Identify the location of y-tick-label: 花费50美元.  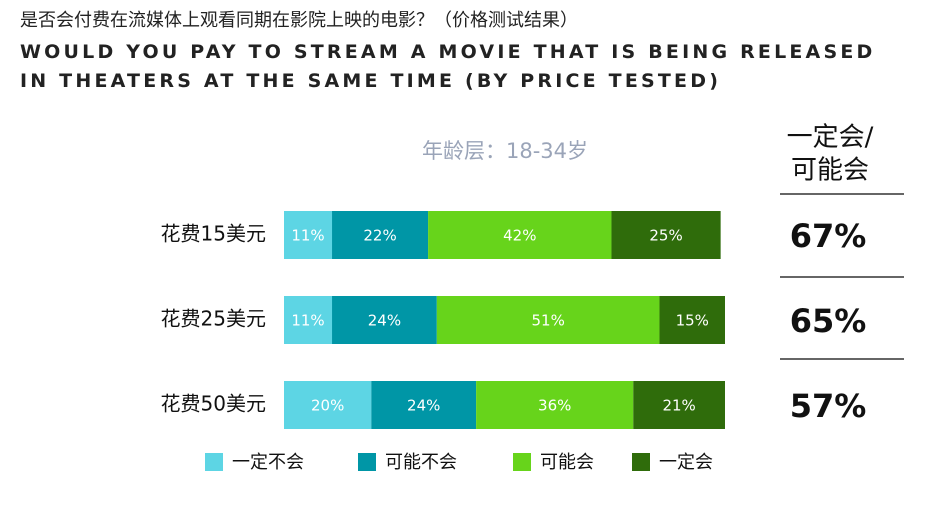
(213, 404).